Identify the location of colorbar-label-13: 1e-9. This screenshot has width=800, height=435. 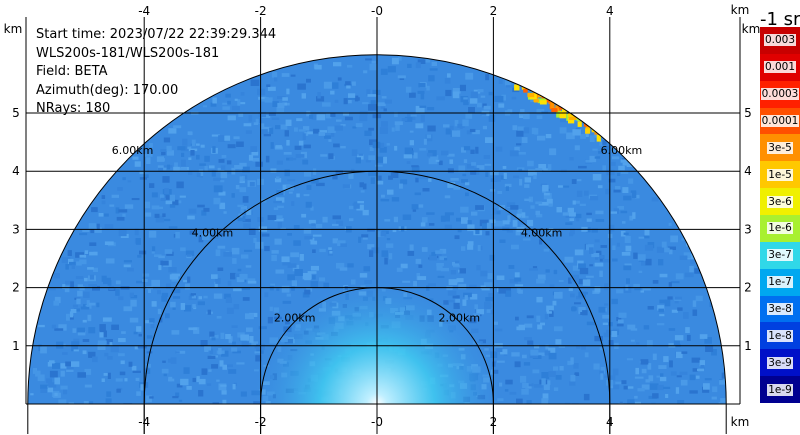
(780, 389).